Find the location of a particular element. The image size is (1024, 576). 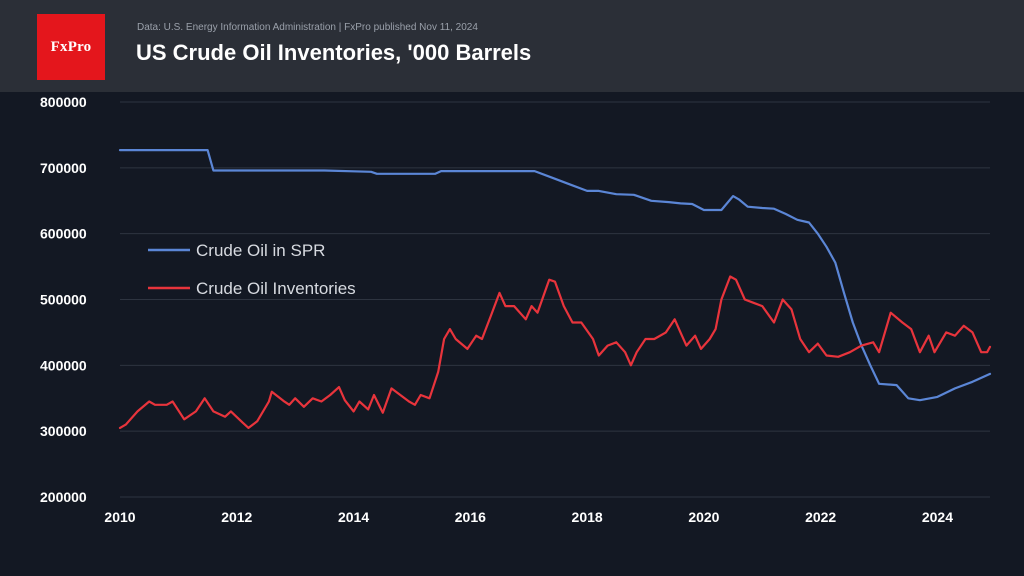

y-tick-label: 300000 is located at coordinates (63, 431).